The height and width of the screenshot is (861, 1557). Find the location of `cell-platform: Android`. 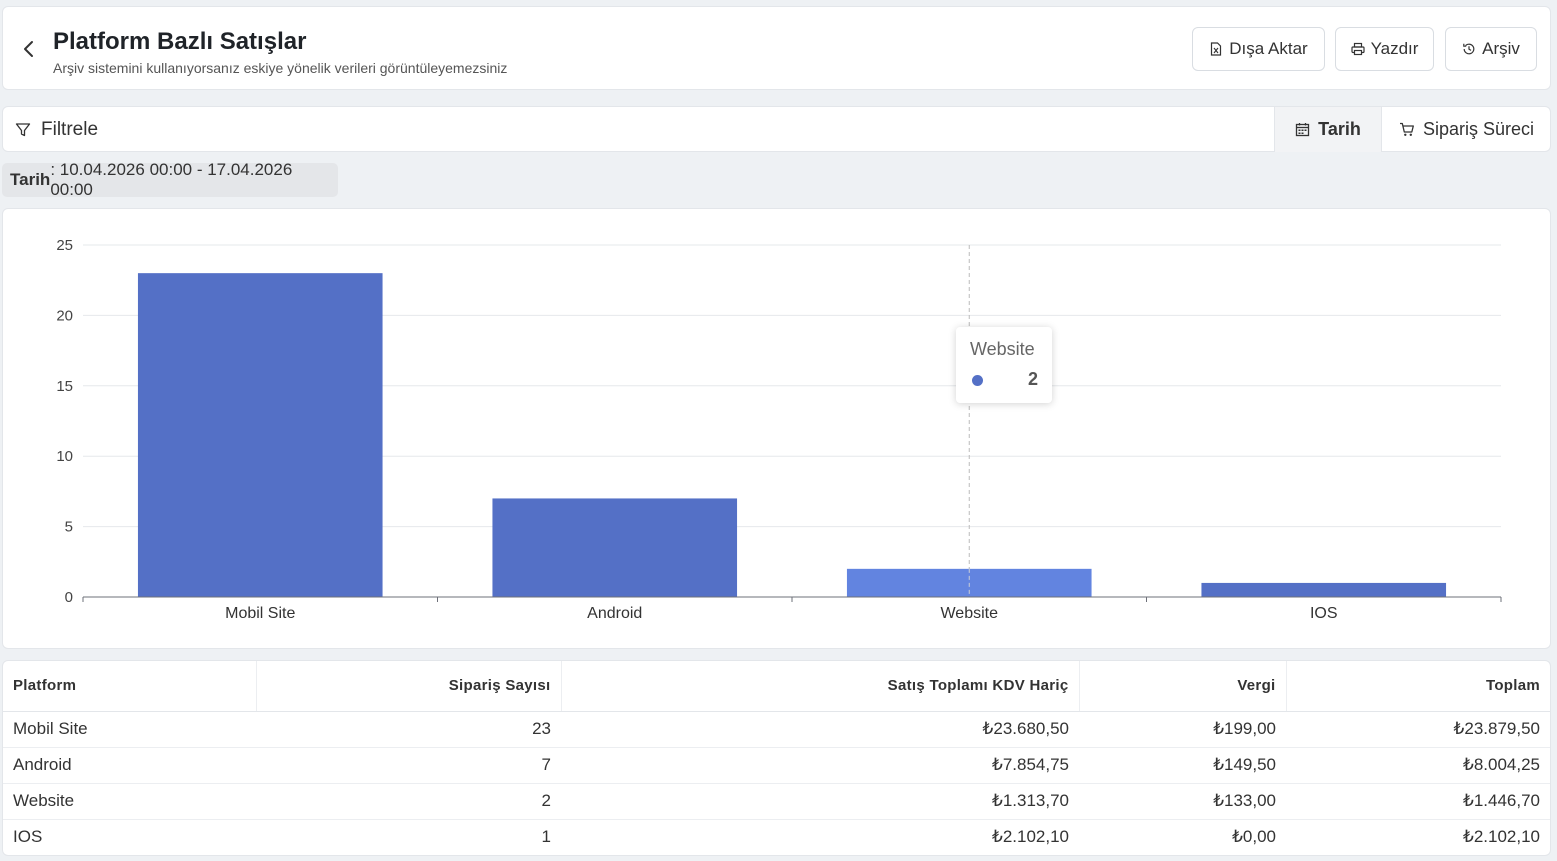

cell-platform: Android is located at coordinates (129, 765).